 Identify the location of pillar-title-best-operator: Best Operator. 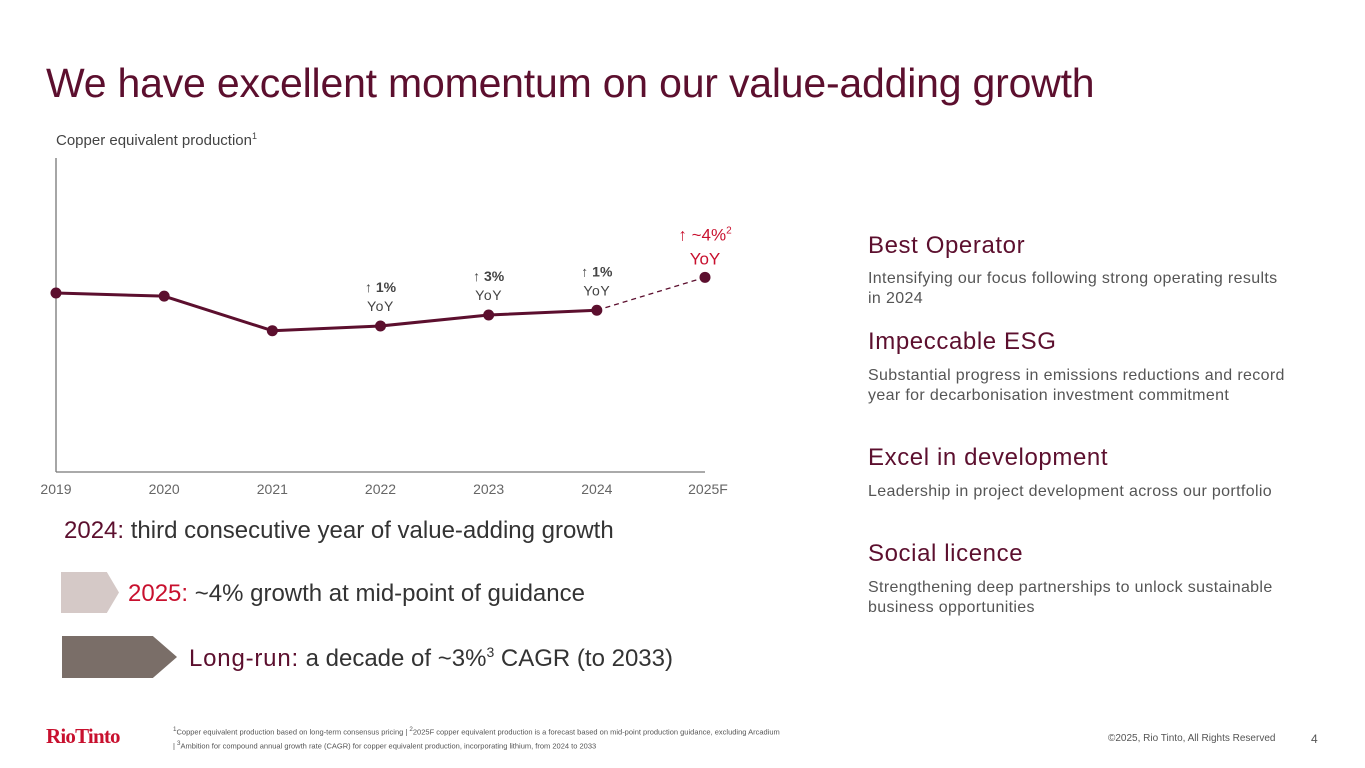
(947, 245).